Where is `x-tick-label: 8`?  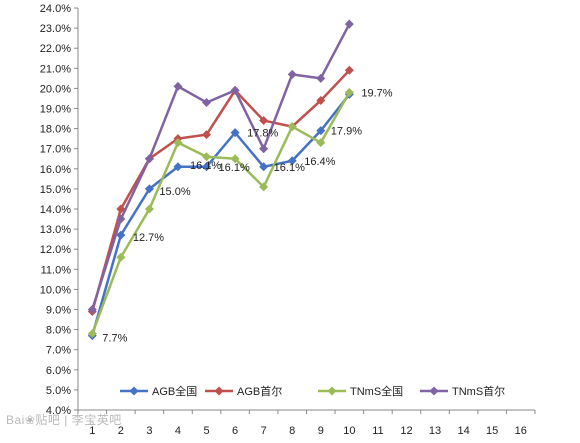 x-tick-label: 8 is located at coordinates (292, 431).